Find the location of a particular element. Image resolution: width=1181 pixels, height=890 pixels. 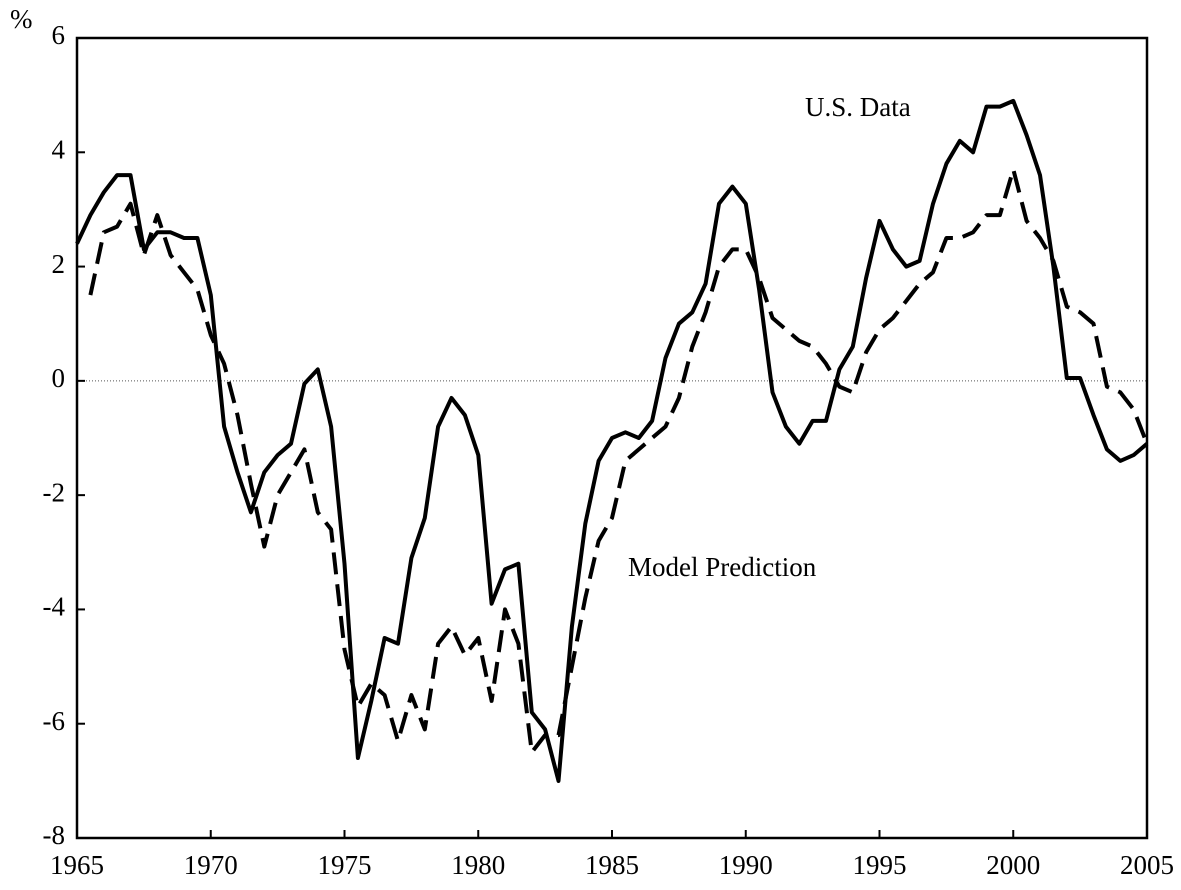

y-tick-label: -6 is located at coordinates (54, 721).